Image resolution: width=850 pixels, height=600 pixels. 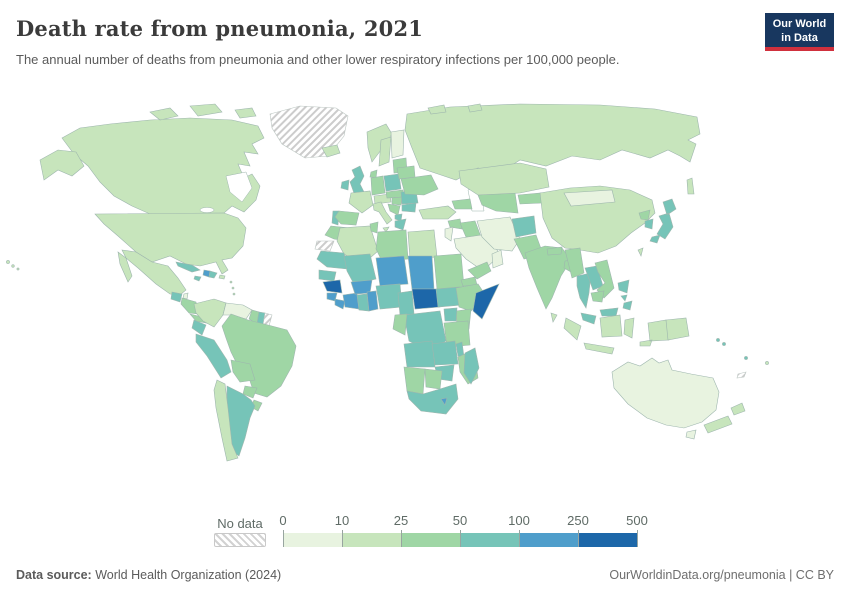 I want to click on country-myanmar, so click(x=574, y=263).